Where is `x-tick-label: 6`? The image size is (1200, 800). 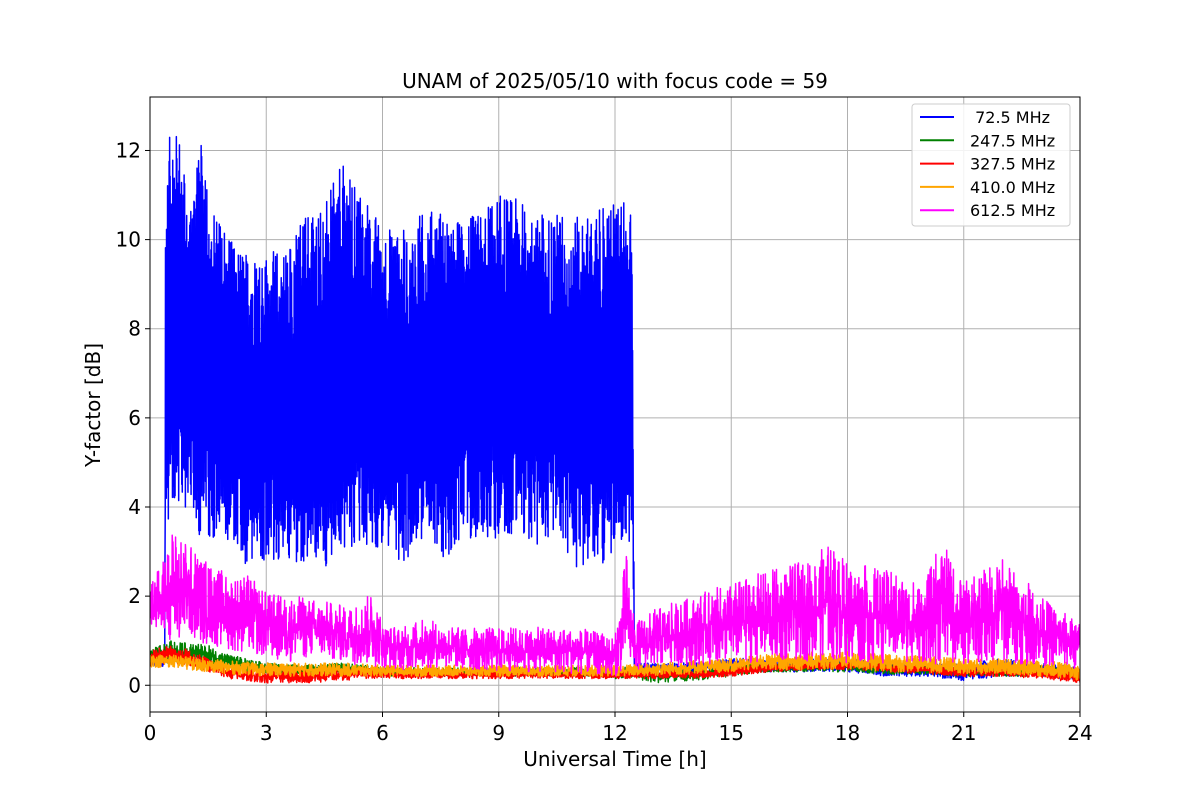
x-tick-label: 6 is located at coordinates (382, 733).